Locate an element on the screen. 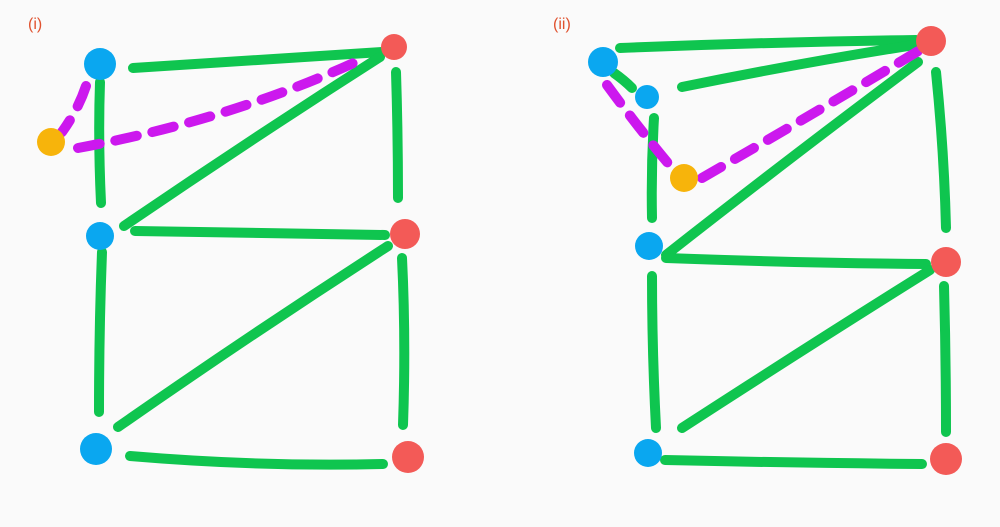 This screenshot has width=1000, height=527. panel-label-ii: (ii) is located at coordinates (562, 24).